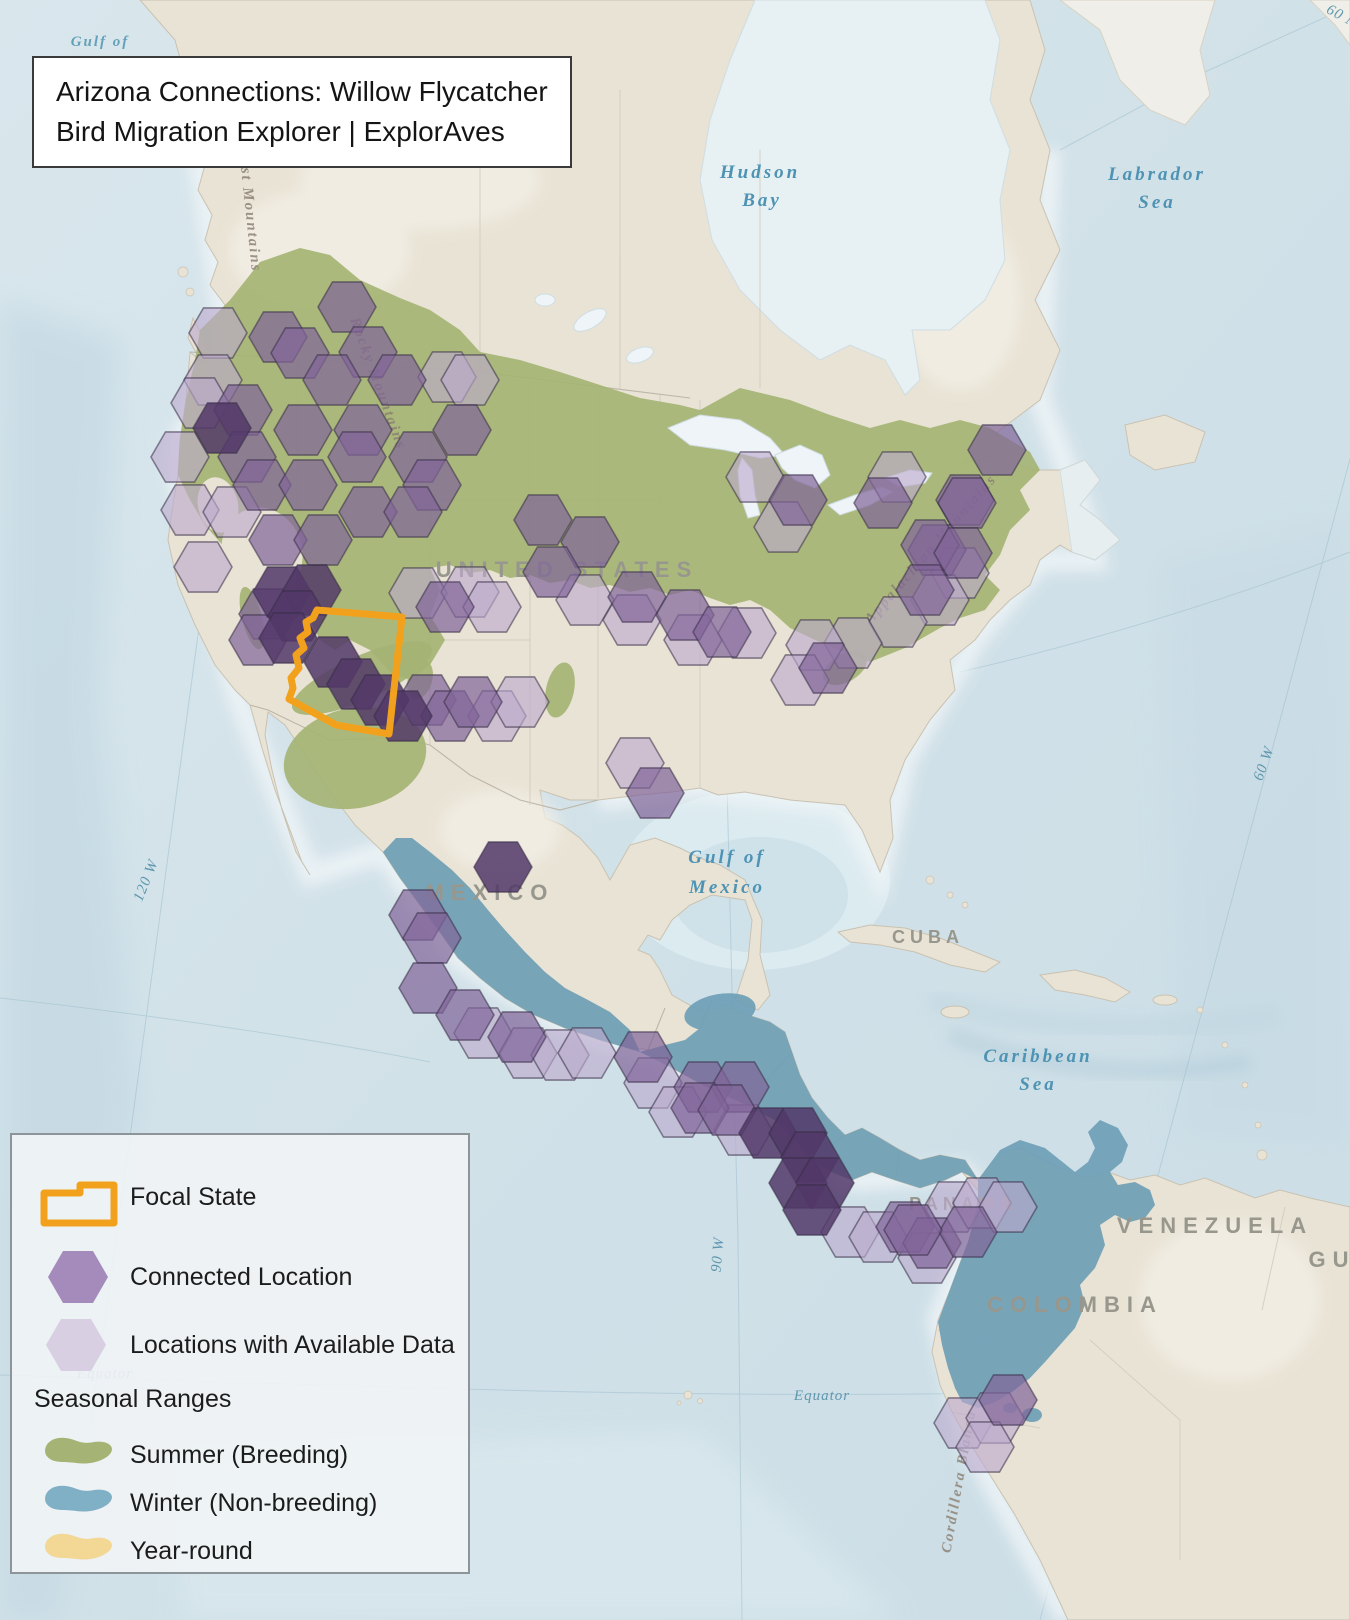 Image resolution: width=1350 pixels, height=1620 pixels. Describe the element at coordinates (133, 1399) in the screenshot. I see `legend-seasonal-header: Seasonal Ranges` at that location.